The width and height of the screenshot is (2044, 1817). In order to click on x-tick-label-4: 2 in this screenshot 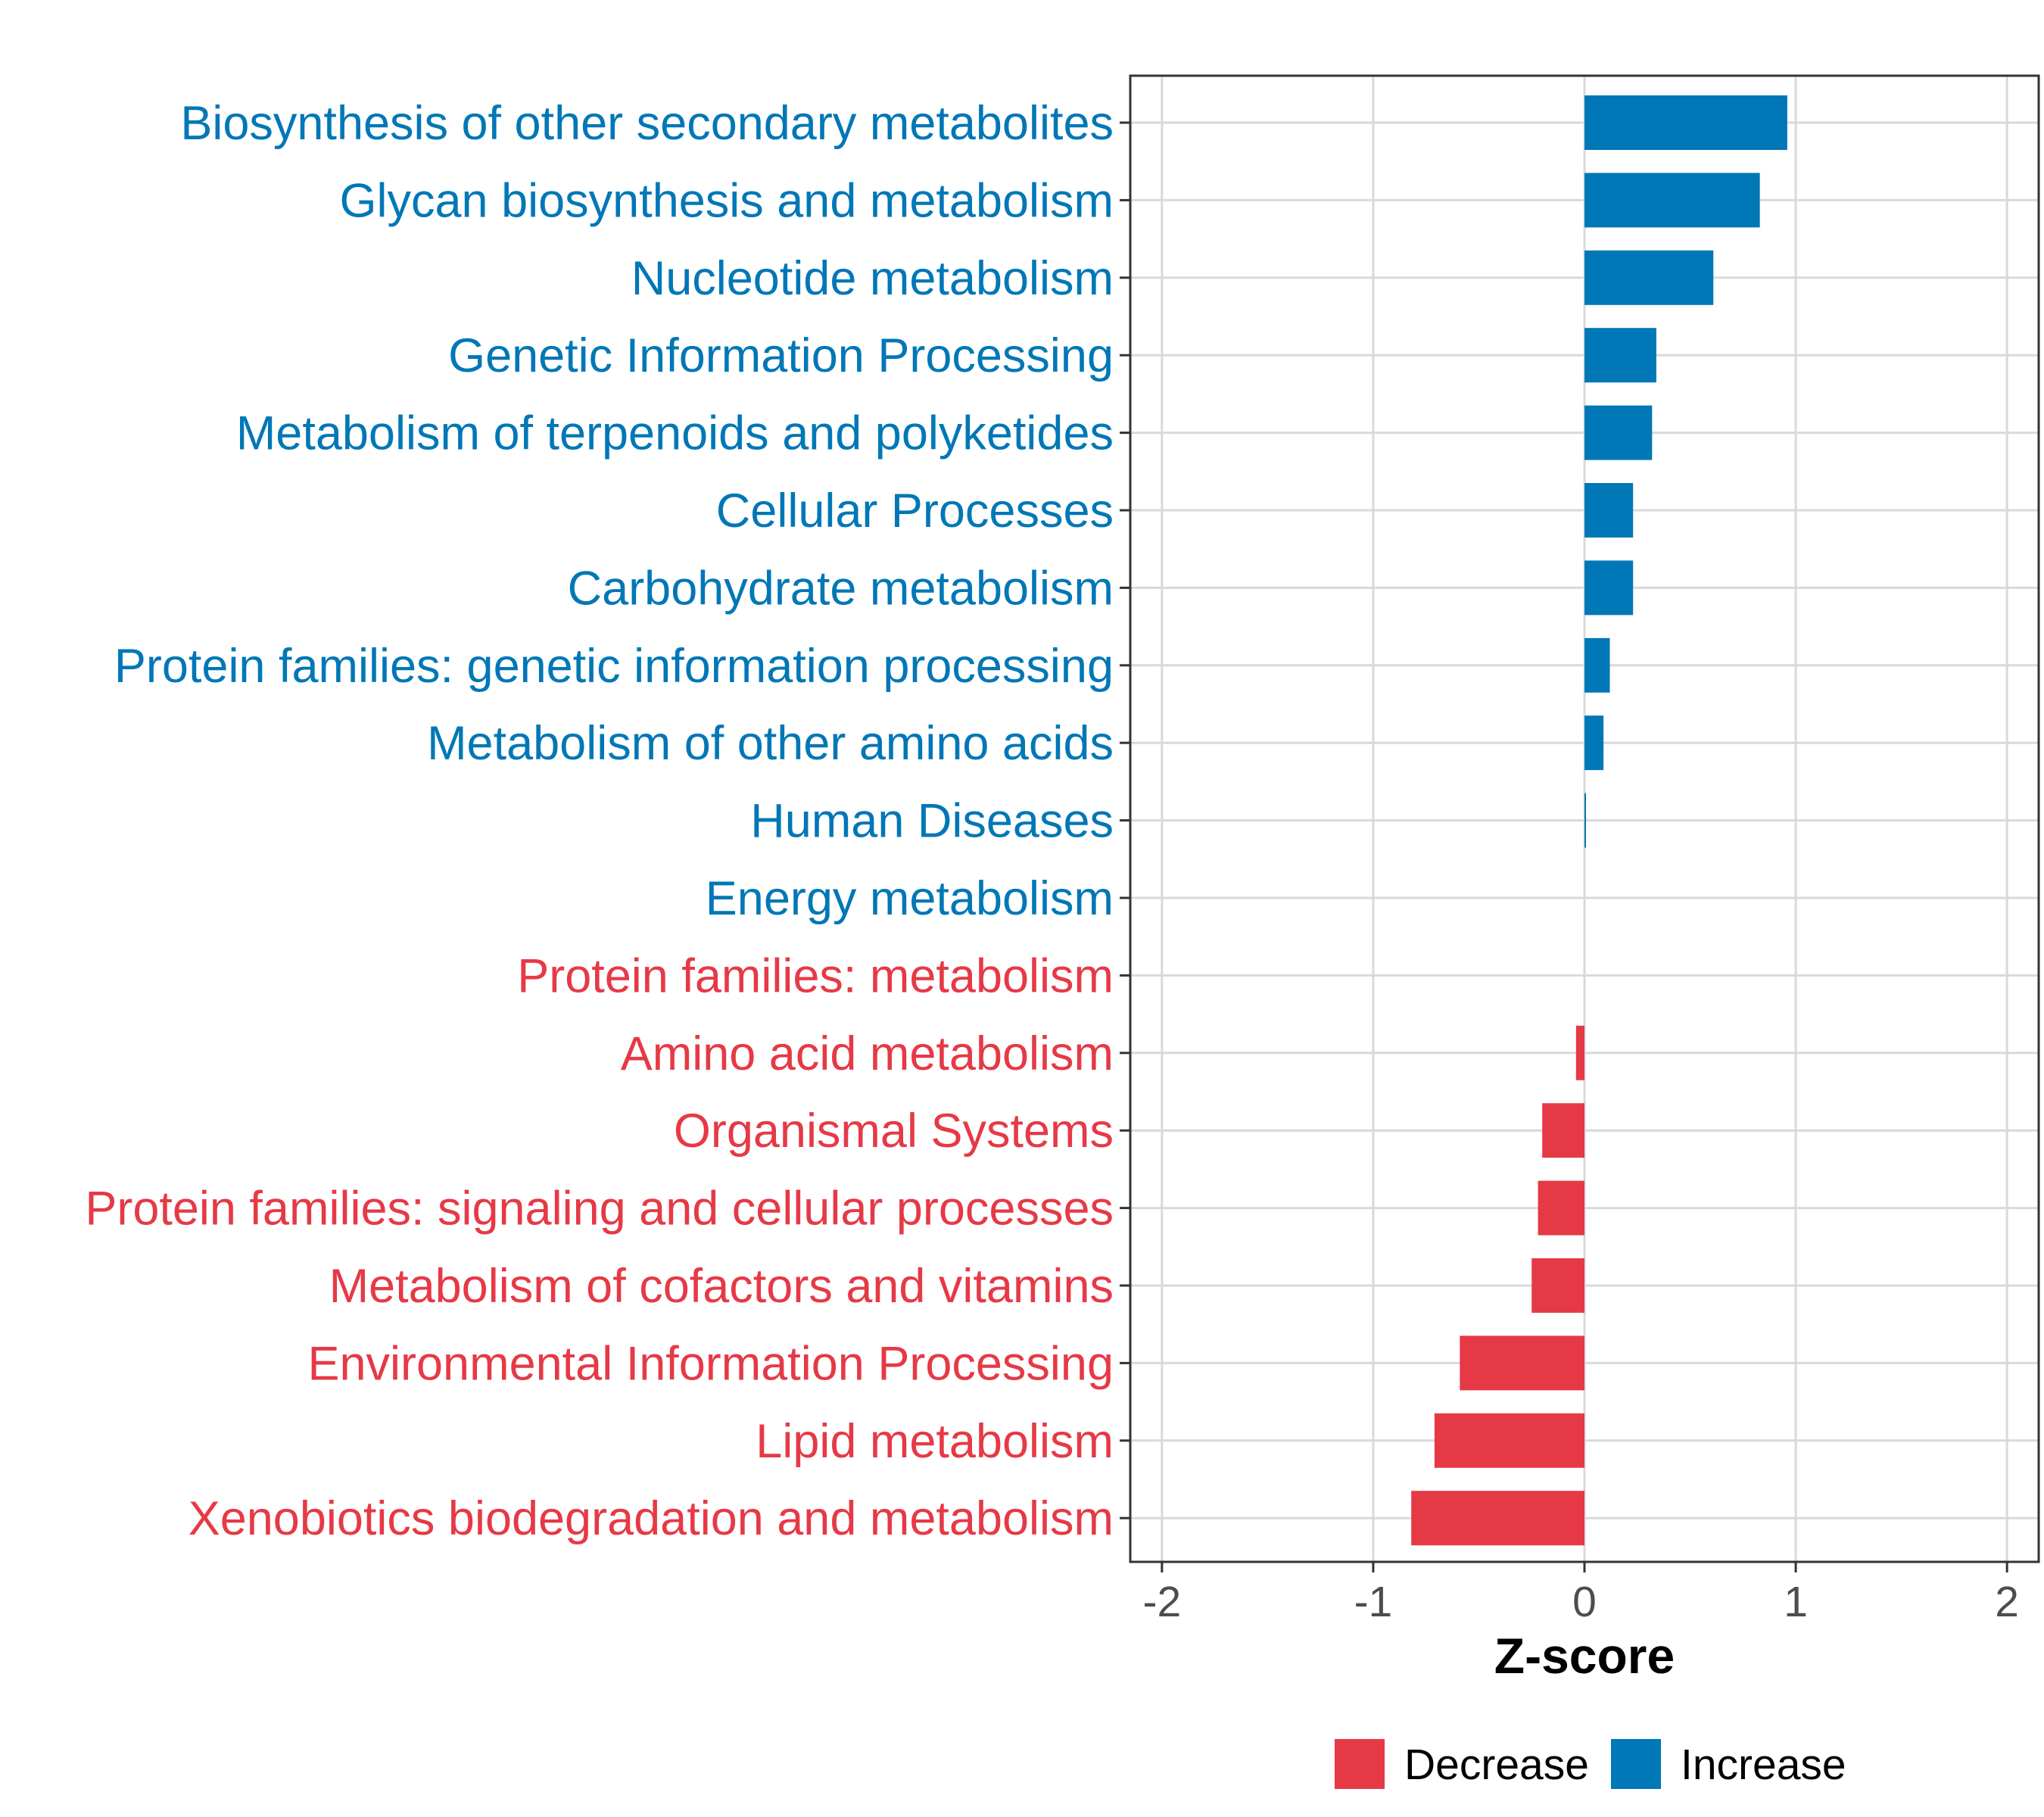, I will do `click(2007, 1602)`.